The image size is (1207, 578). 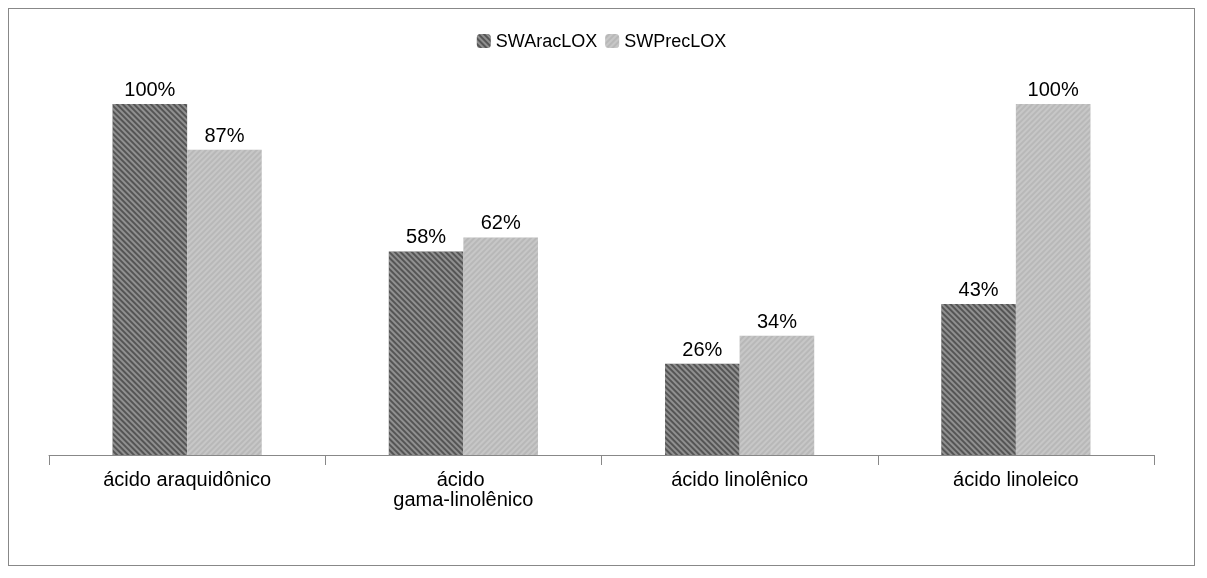 What do you see at coordinates (224, 134) in the screenshot?
I see `data-label: 87%` at bounding box center [224, 134].